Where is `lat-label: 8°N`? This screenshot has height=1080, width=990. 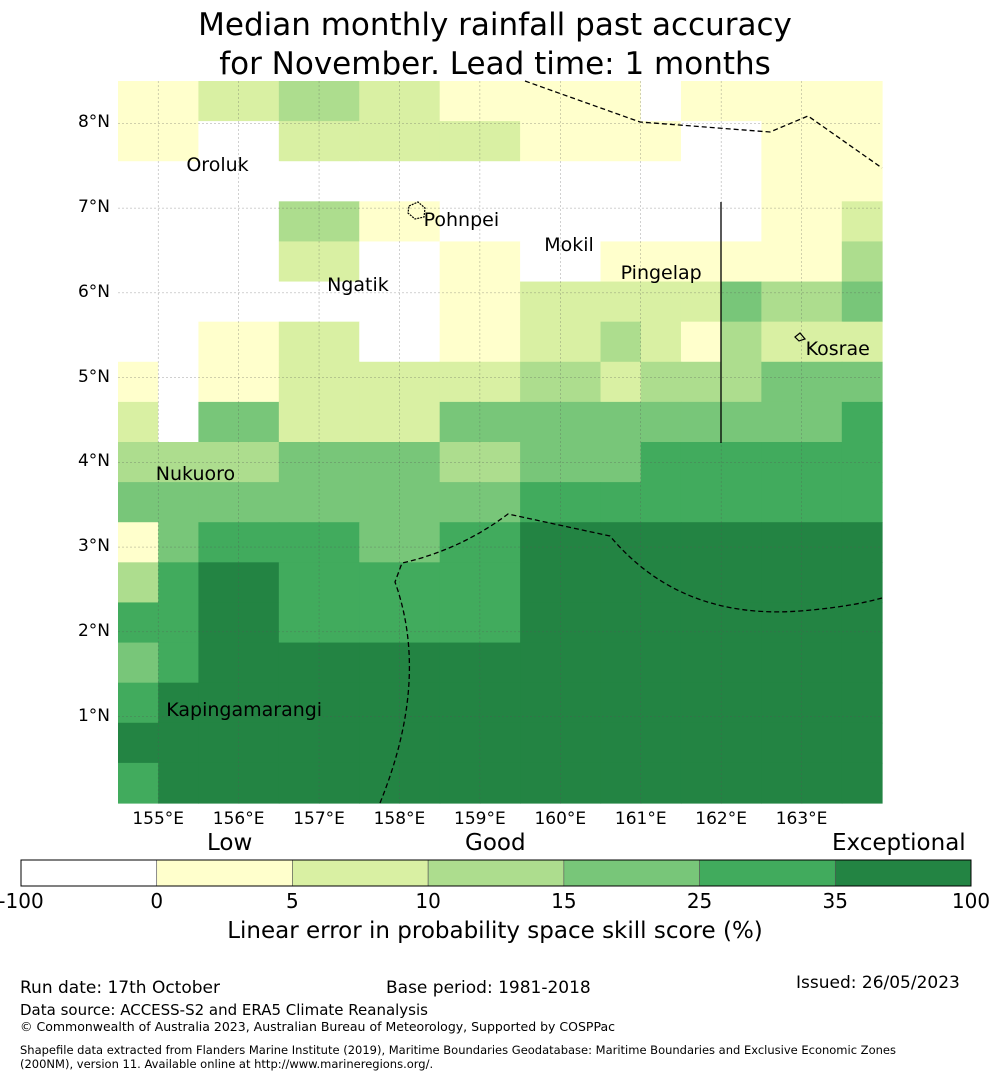
lat-label: 8°N is located at coordinates (93, 122).